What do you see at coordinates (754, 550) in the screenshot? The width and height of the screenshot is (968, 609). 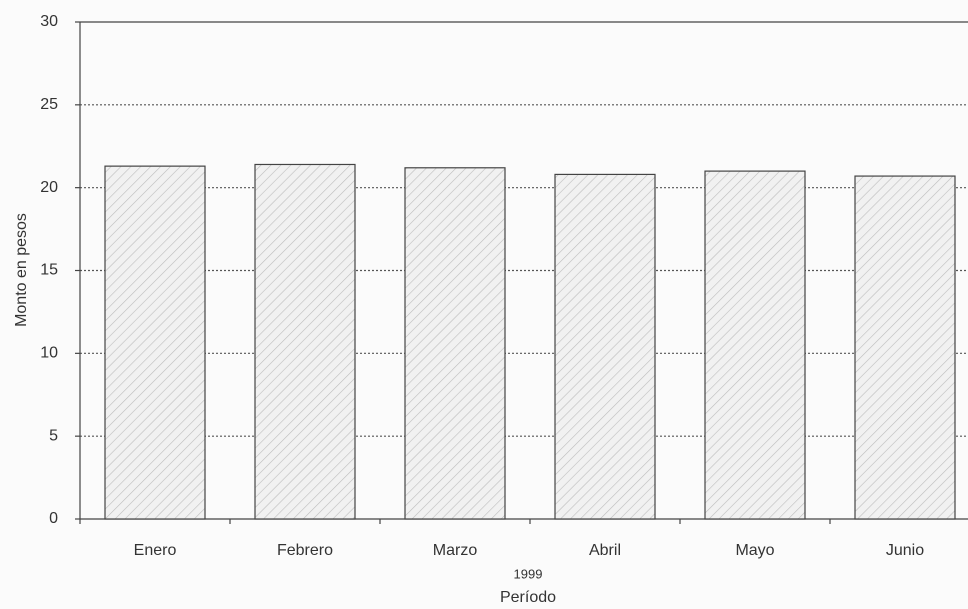 I see `x-tick-label: Mayo` at bounding box center [754, 550].